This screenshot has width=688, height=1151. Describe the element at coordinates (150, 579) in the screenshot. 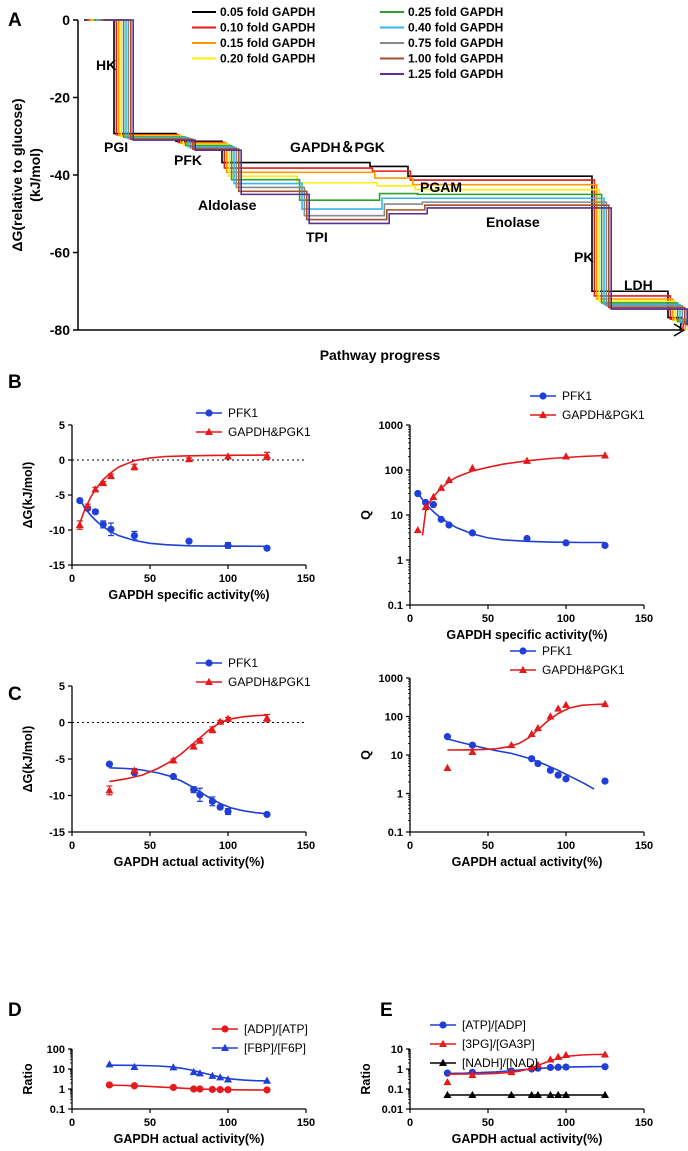

I see `panel-b-left-x-tick-label: 50` at that location.